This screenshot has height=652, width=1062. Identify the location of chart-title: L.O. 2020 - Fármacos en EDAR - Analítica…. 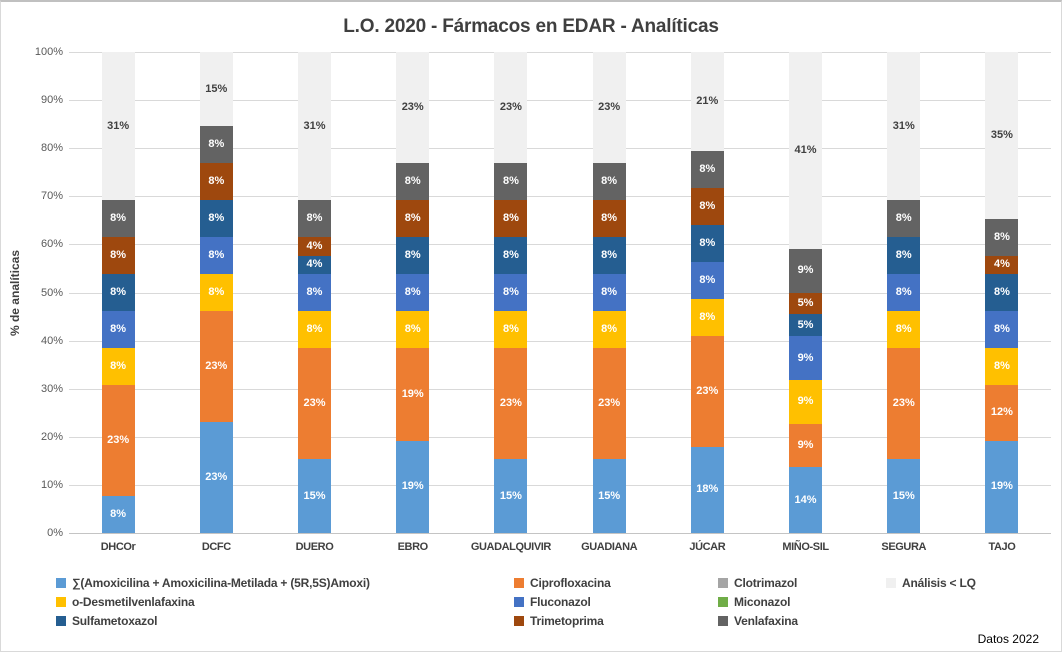
(531, 26).